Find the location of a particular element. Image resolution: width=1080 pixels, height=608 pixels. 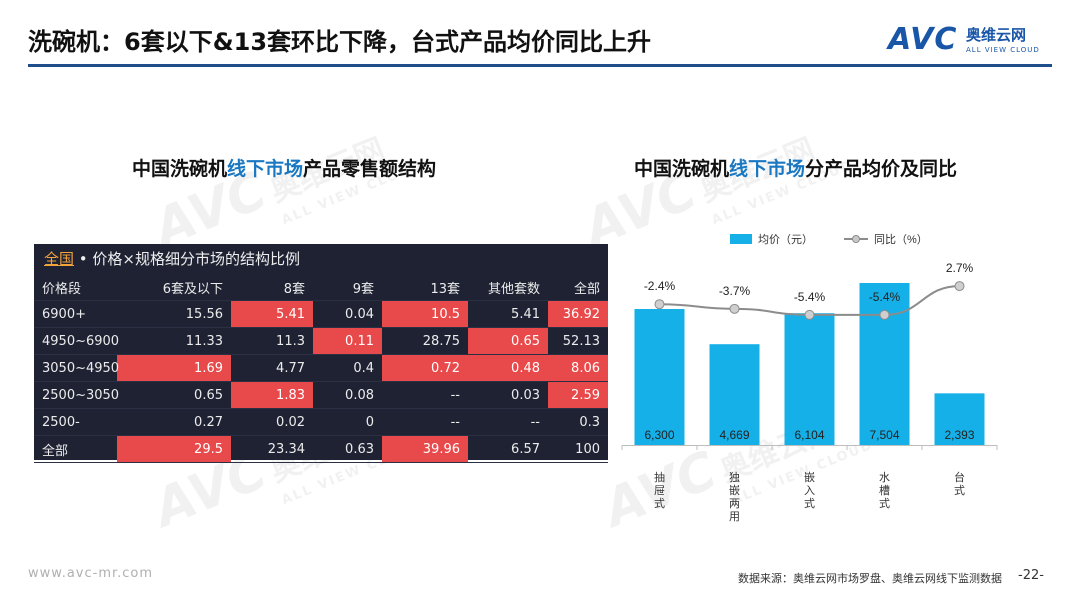

ratio-cell: 1.69 is located at coordinates (174, 368).